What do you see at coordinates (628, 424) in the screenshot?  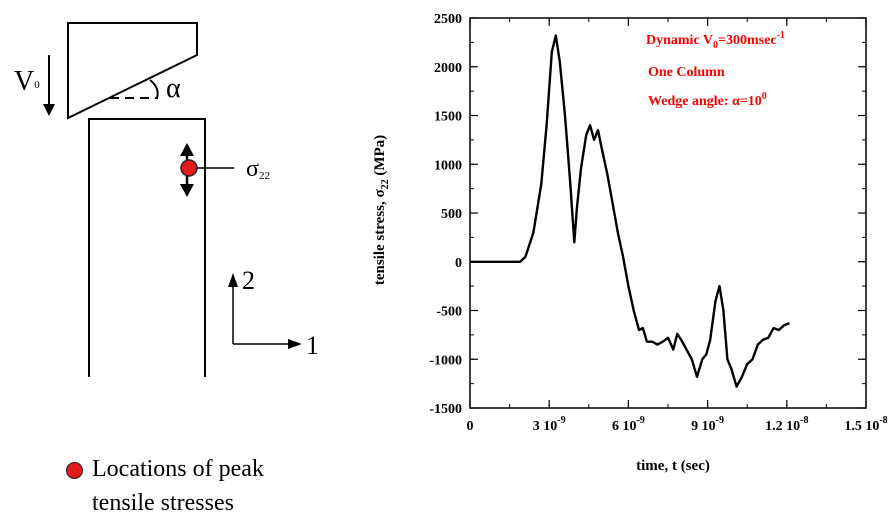 I see `x-tick-label: 6 10-9` at bounding box center [628, 424].